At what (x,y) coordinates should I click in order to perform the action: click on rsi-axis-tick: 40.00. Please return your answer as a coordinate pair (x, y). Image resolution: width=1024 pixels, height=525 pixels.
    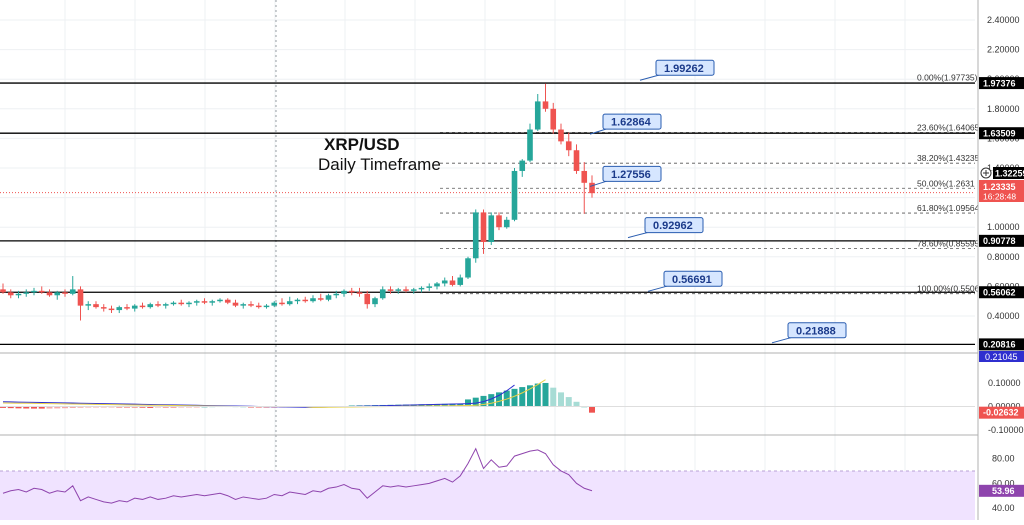
    Looking at the image, I should click on (1003, 508).